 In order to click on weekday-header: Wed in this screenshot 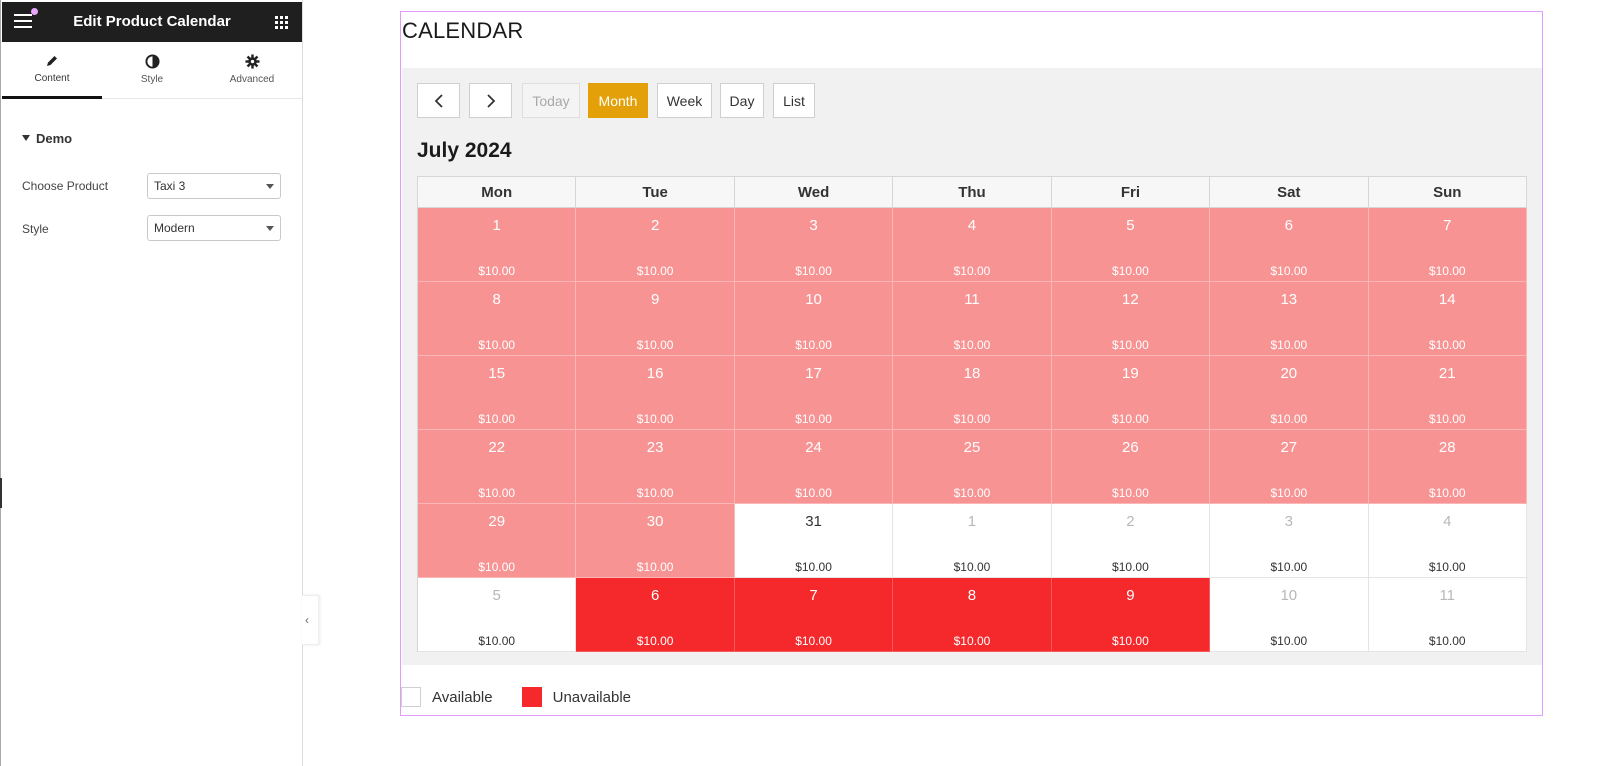, I will do `click(814, 192)`.